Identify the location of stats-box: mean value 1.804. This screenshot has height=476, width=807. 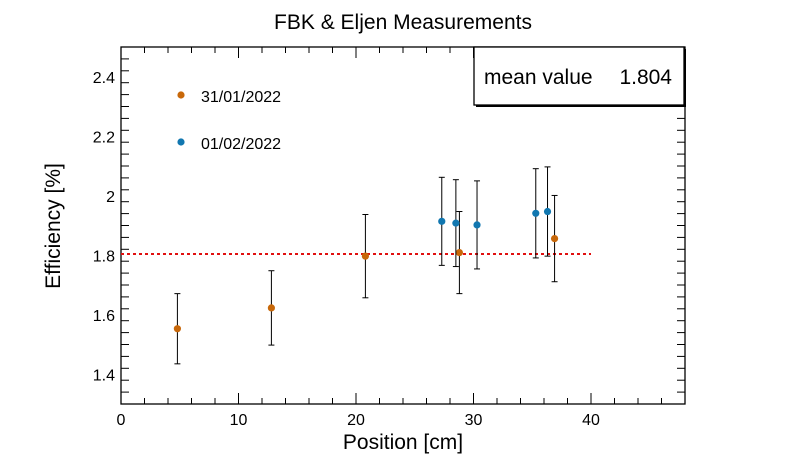
(579, 76).